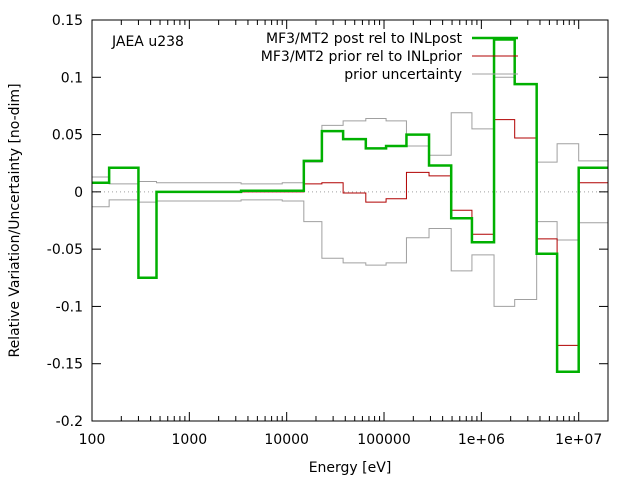 The image size is (640, 480). Describe the element at coordinates (15, 220) in the screenshot. I see `y-axis-title: Relative Variation/Uncertainty [no-dim]` at that location.